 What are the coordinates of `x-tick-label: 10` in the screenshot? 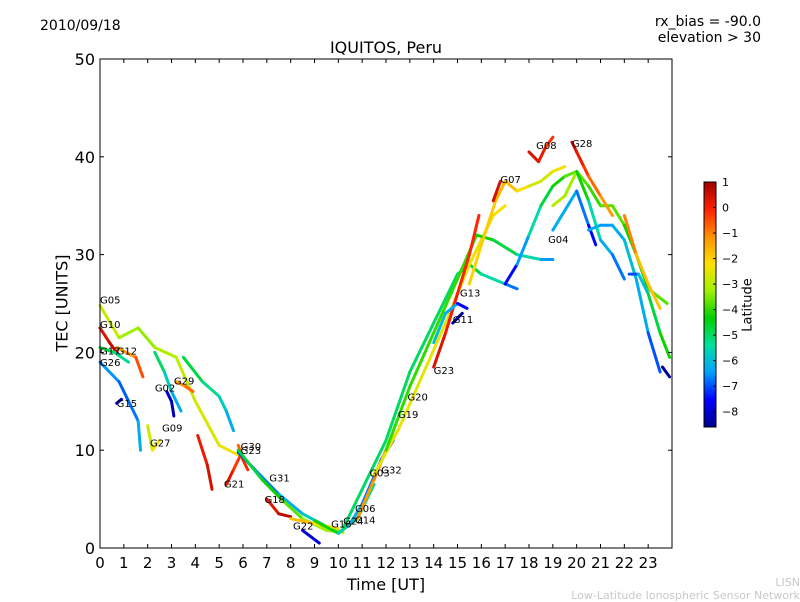 It's located at (338, 563).